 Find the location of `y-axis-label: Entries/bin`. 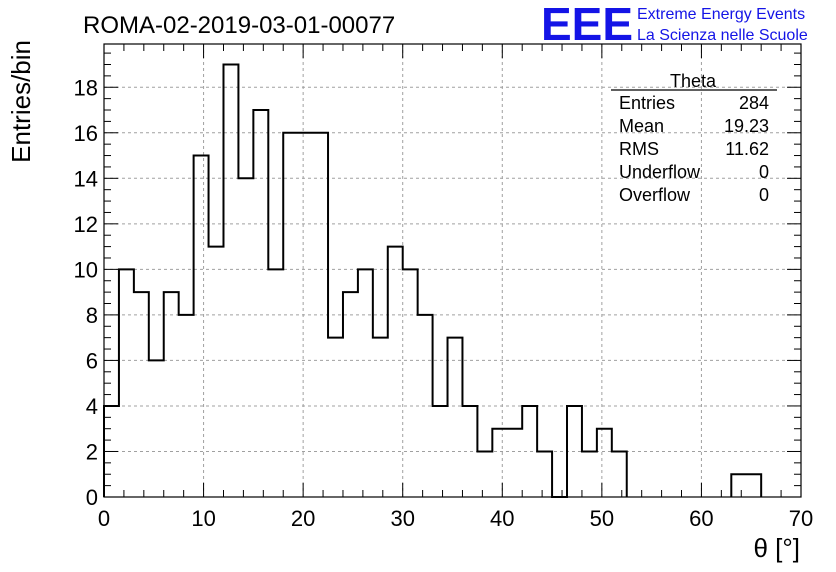

y-axis-label: Entries/bin is located at coordinates (21, 101).